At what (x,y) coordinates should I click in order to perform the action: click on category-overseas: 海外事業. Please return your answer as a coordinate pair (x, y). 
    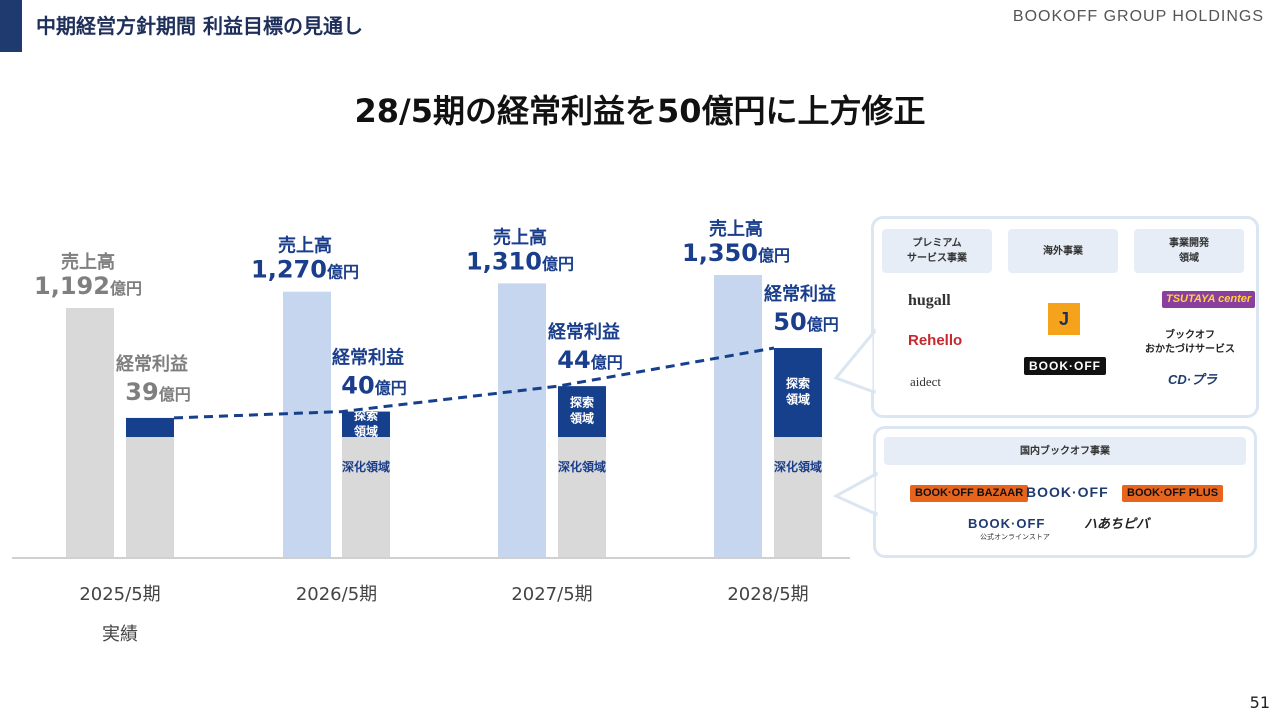
    Looking at the image, I should click on (1063, 251).